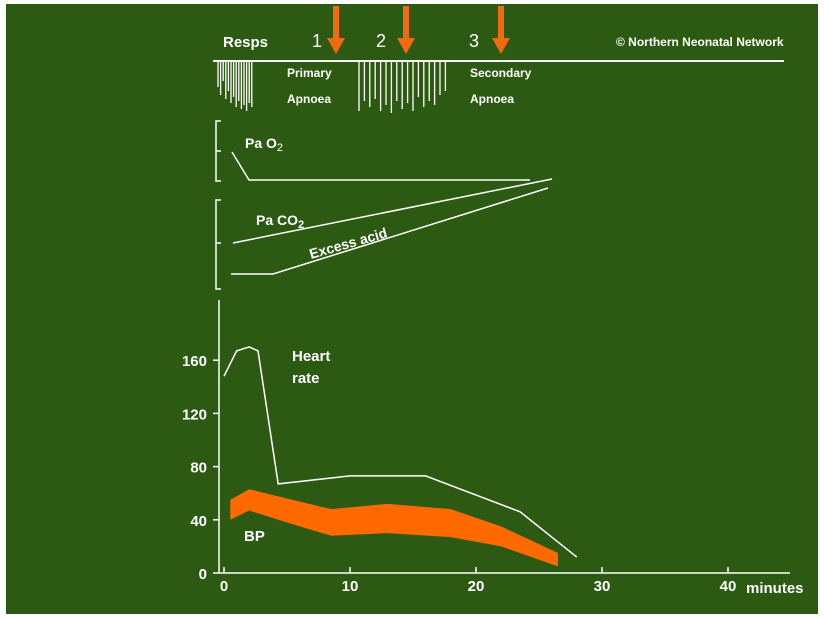  Describe the element at coordinates (194, 414) in the screenshot. I see `y-tick-label: 120` at that location.